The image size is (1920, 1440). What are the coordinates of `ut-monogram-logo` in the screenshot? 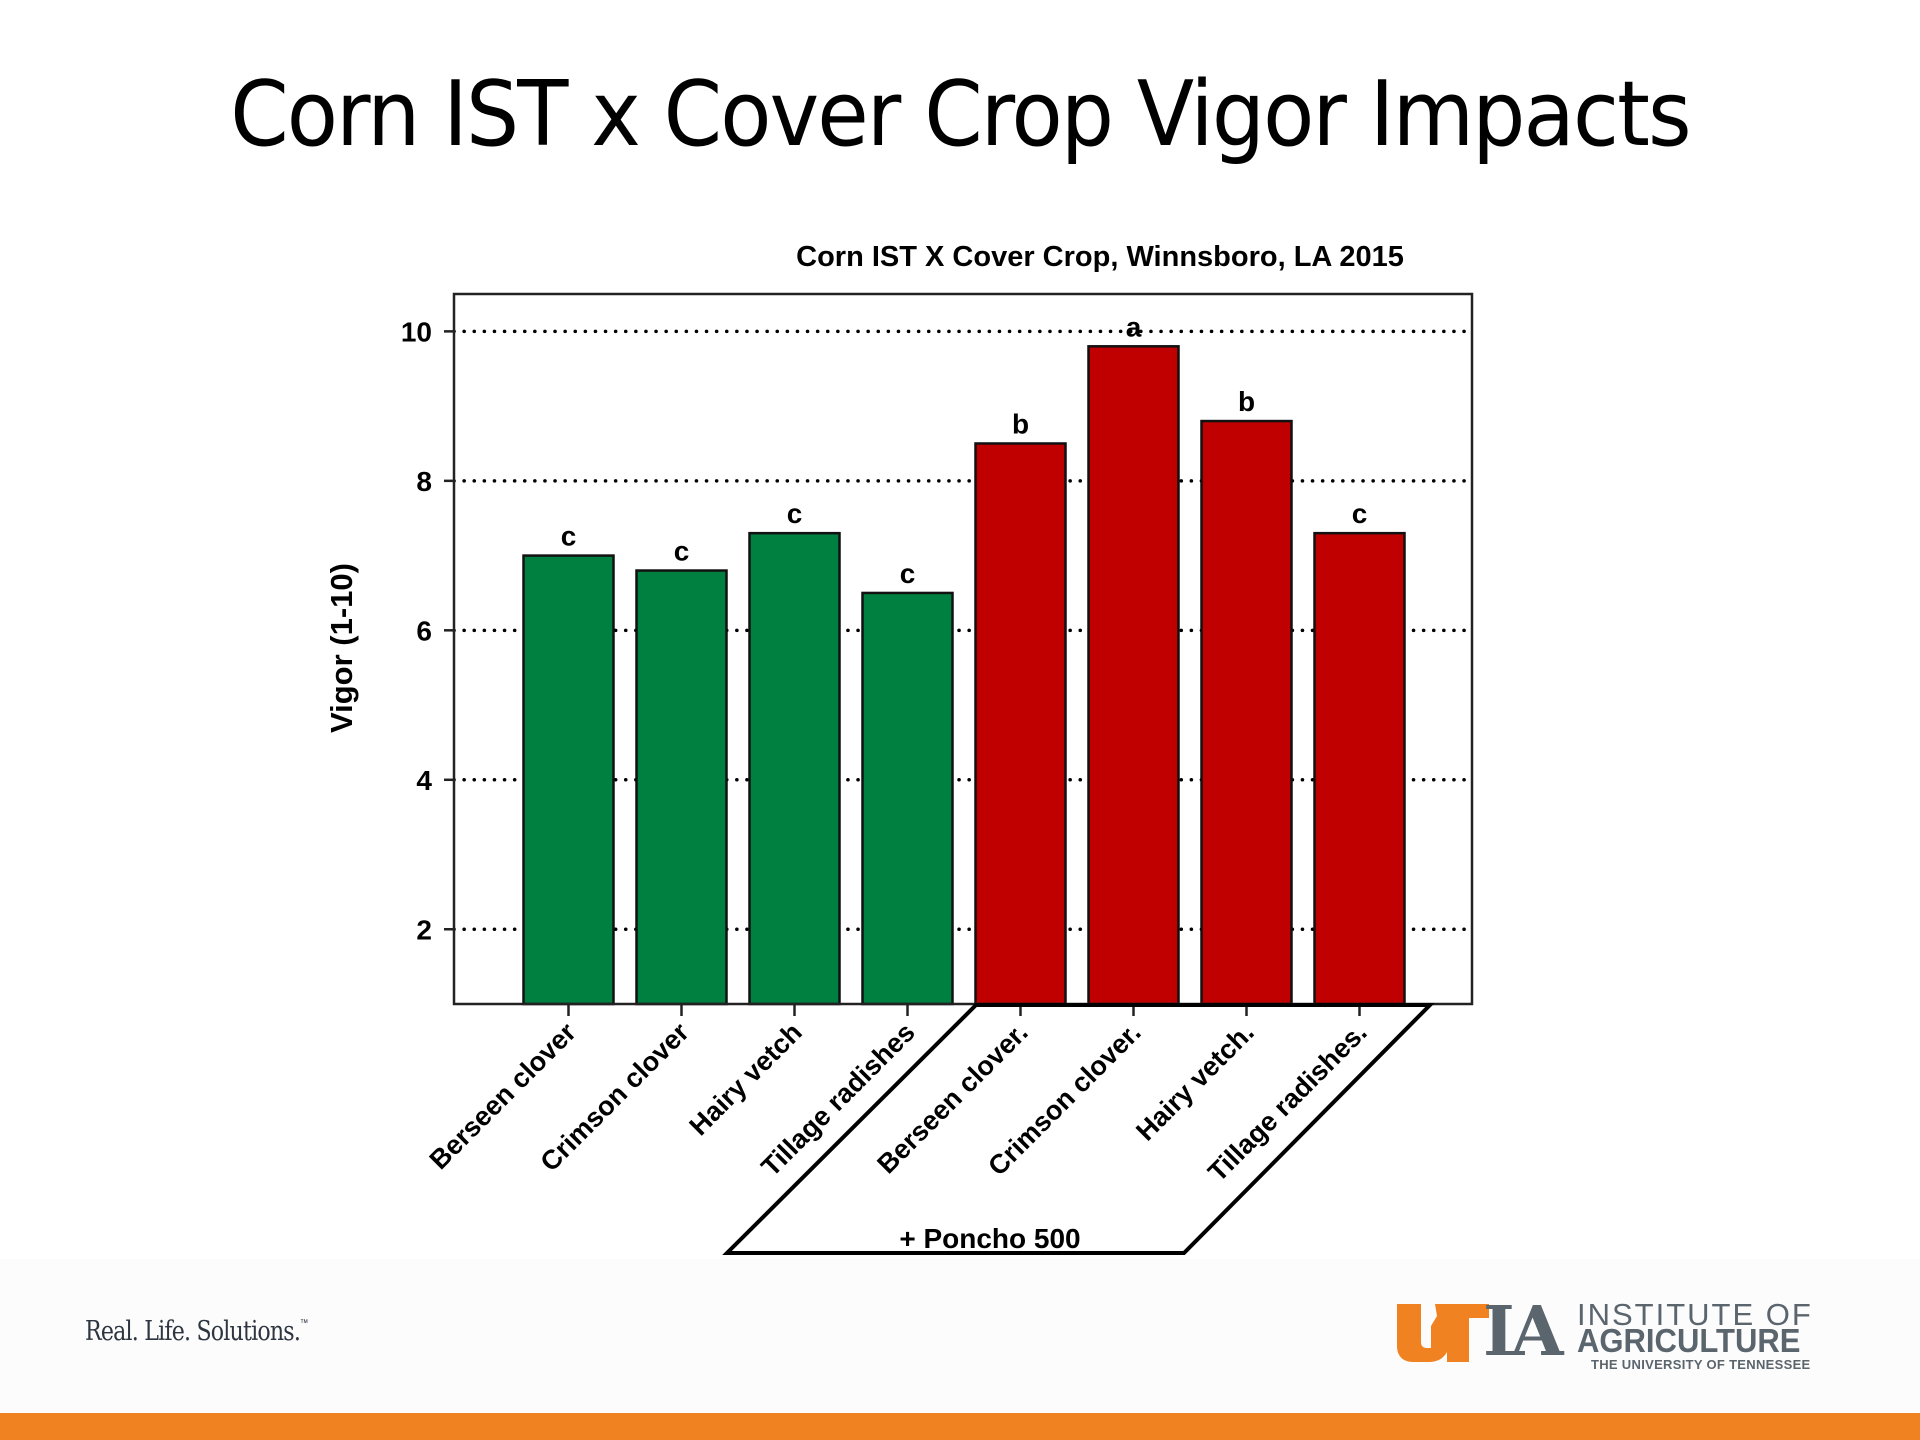 It's located at (1443, 1333).